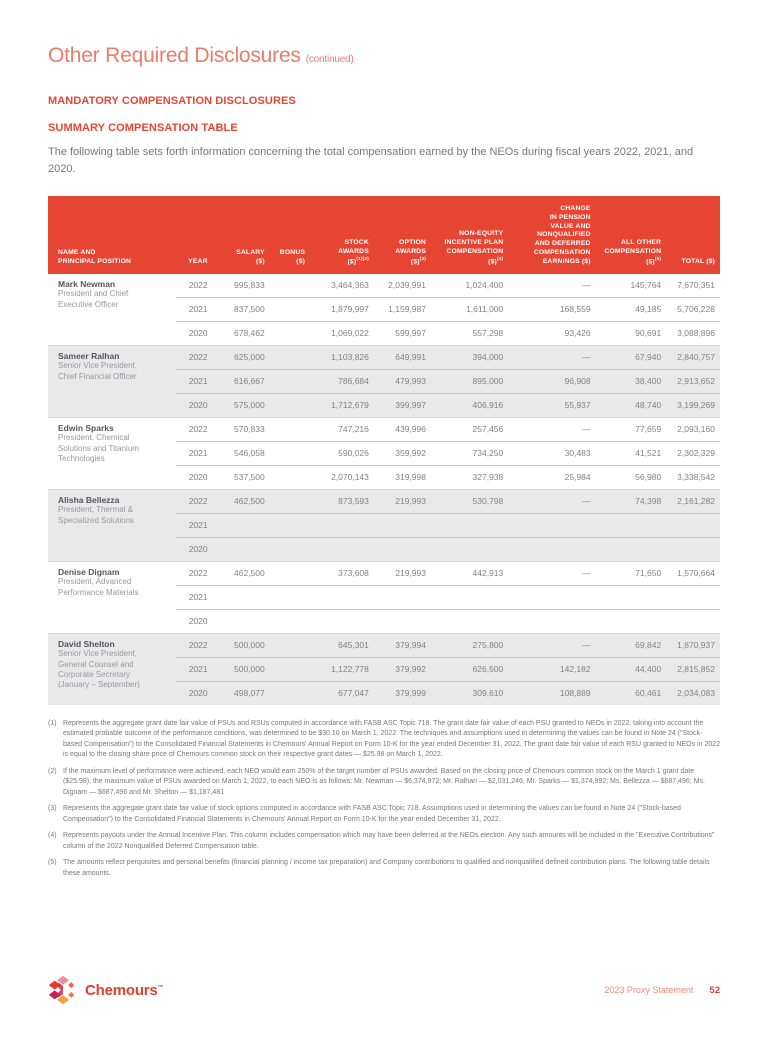 The image size is (768, 1044). What do you see at coordinates (470, 333) in the screenshot?
I see `cell-non_equity: 557,298` at bounding box center [470, 333].